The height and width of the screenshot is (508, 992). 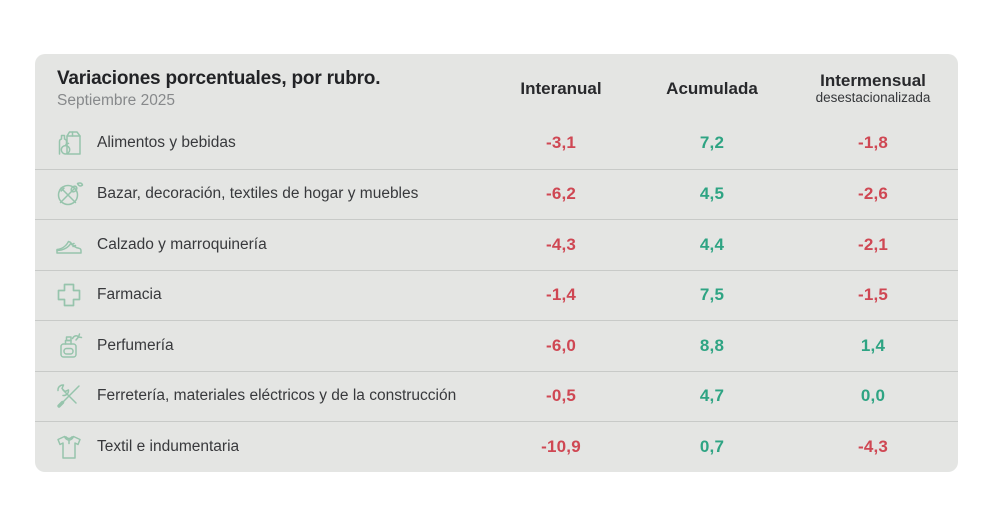 I want to click on value-acumulada: 0,7, so click(x=712, y=446).